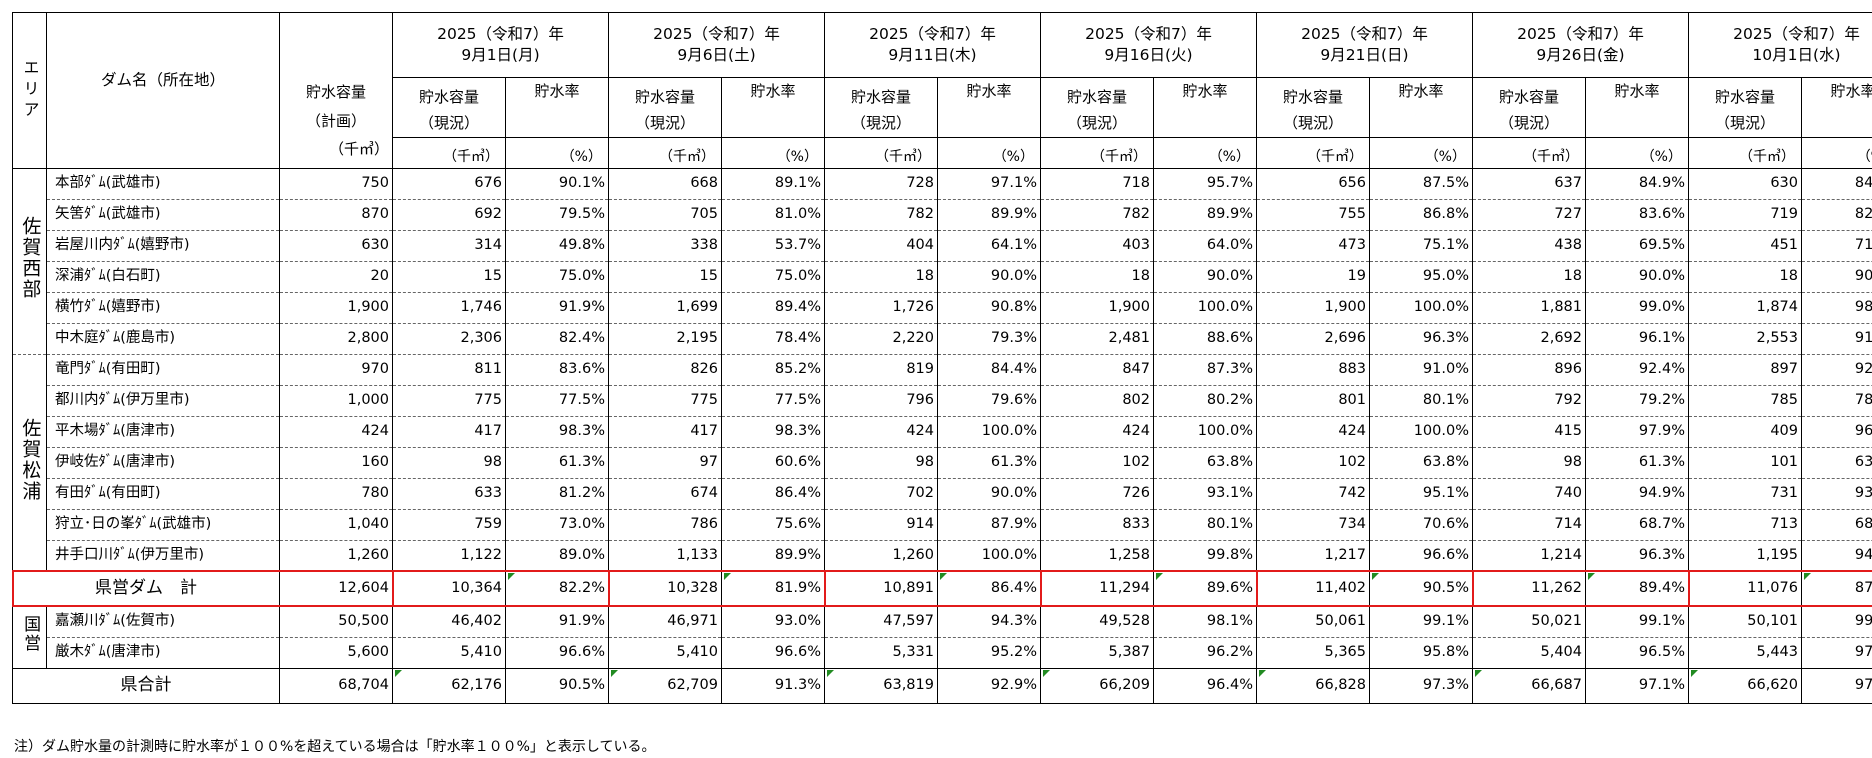 This screenshot has height=758, width=1872. Describe the element at coordinates (881, 245) in the screenshot. I see `current-capacity: 404` at that location.